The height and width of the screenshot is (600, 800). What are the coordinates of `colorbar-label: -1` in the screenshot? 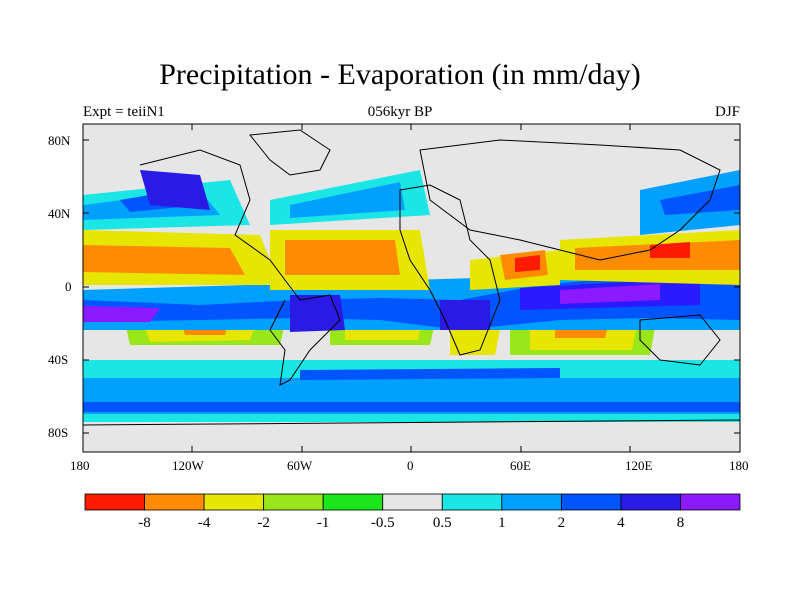 It's located at (323, 523).